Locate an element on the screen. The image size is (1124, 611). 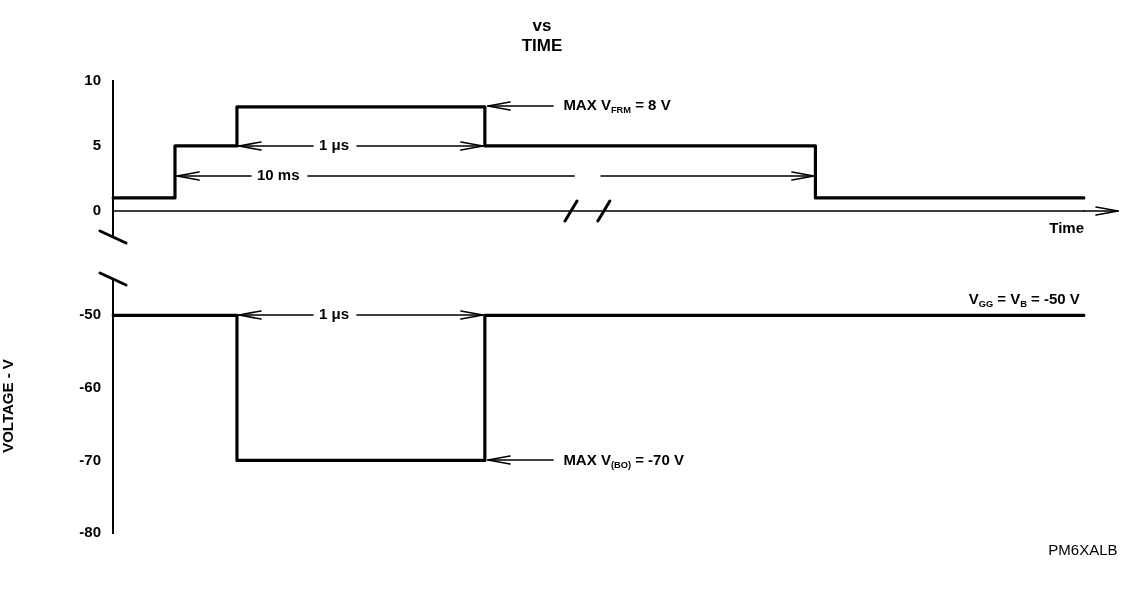
y-tick-label: -50 is located at coordinates (90, 314).